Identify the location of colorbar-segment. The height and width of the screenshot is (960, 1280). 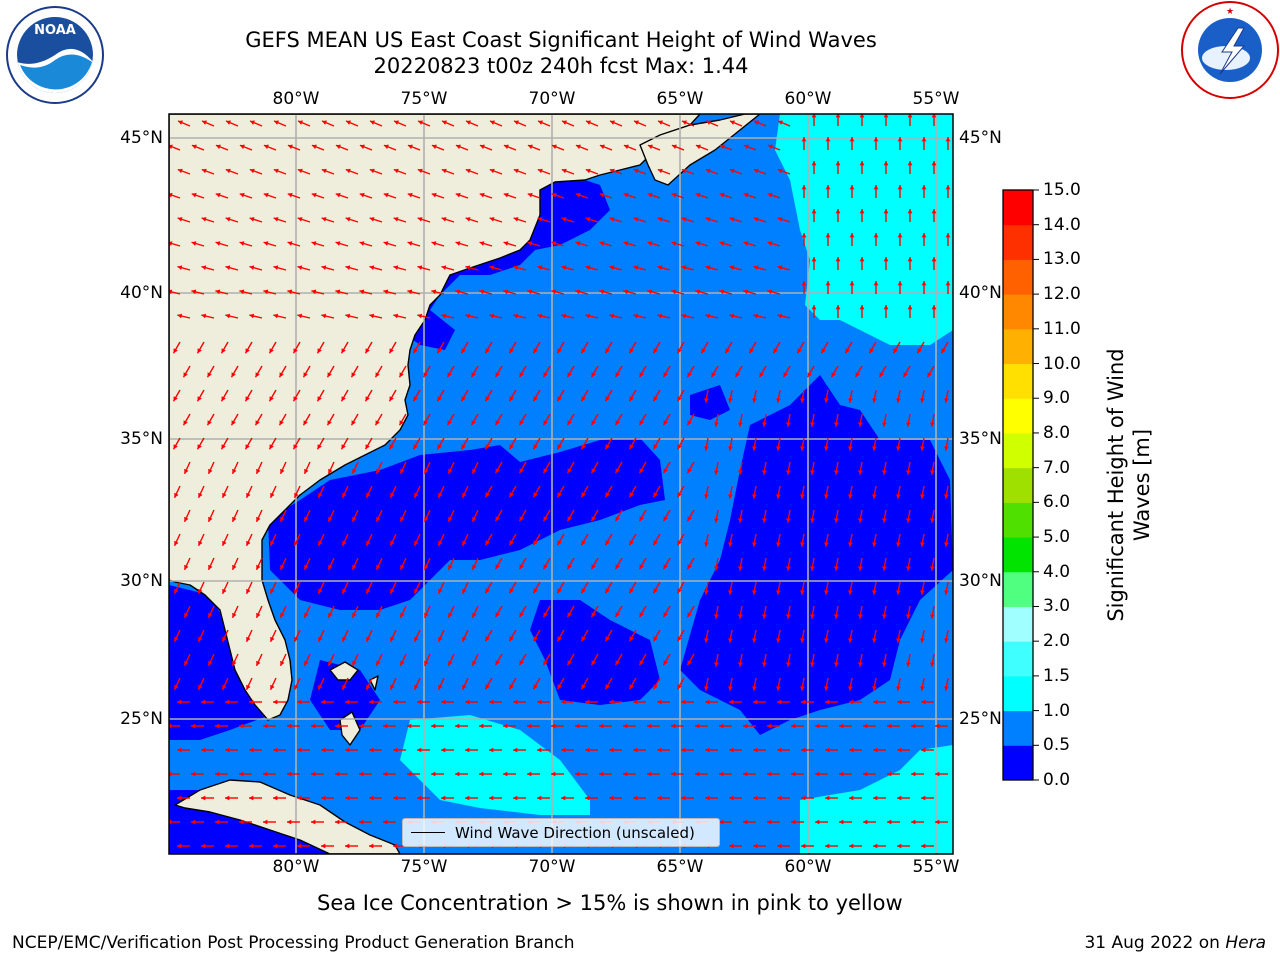
(1018, 624).